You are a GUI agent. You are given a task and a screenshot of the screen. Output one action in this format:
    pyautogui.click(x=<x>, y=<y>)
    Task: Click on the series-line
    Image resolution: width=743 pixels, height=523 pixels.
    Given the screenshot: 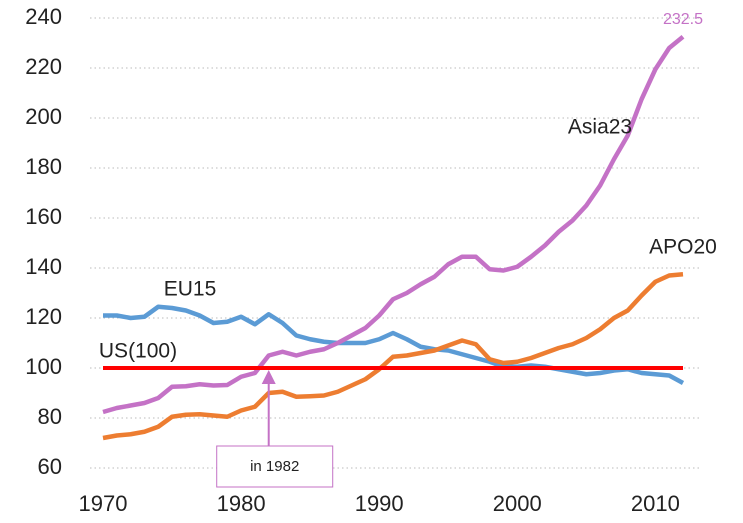 What is the action you would take?
    pyautogui.click(x=394, y=344)
    